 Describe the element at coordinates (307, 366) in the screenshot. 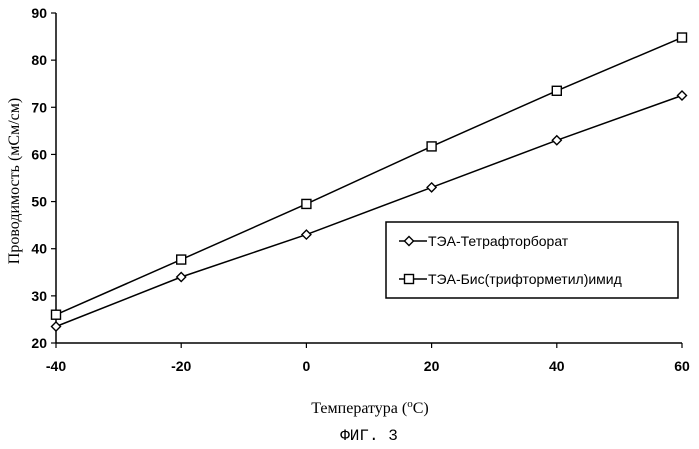

I see `x-tick-label: 0` at that location.